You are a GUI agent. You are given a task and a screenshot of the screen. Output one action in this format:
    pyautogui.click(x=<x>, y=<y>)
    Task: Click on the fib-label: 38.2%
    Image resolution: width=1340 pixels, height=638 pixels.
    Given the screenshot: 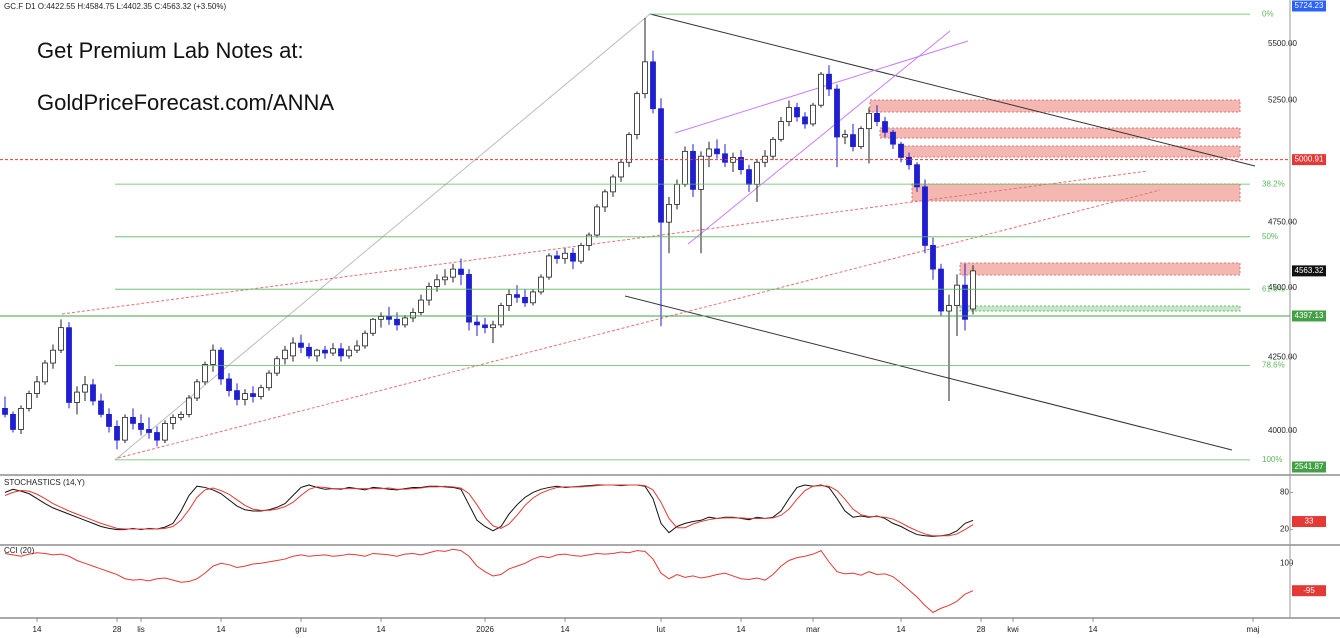 What is the action you would take?
    pyautogui.click(x=1273, y=183)
    